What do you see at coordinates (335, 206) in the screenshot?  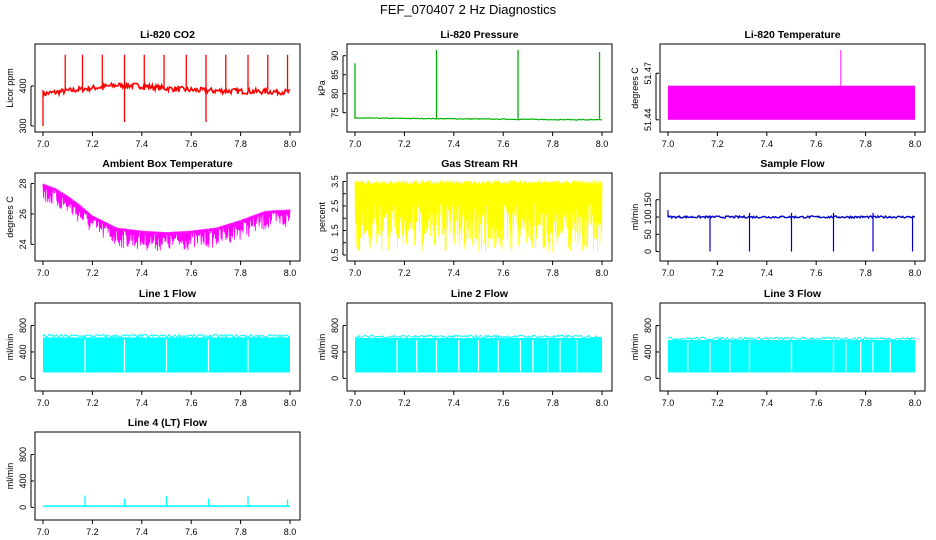 I see `y-tick-label: 2.5` at bounding box center [335, 206].